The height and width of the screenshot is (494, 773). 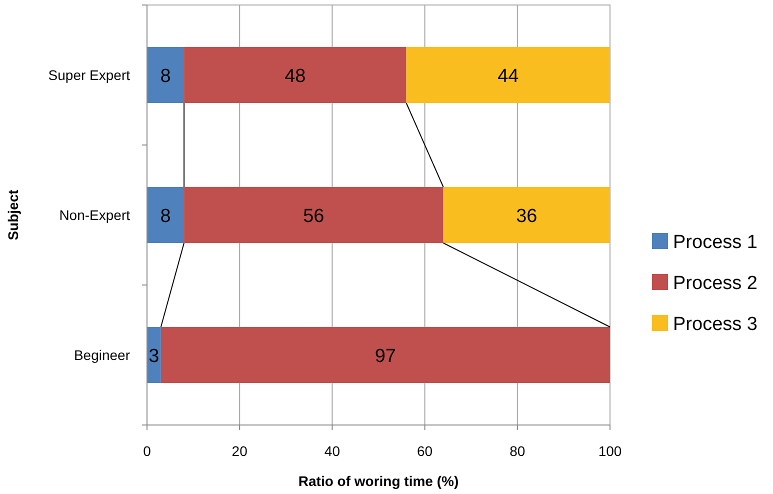 I want to click on data-label: 97, so click(x=385, y=356).